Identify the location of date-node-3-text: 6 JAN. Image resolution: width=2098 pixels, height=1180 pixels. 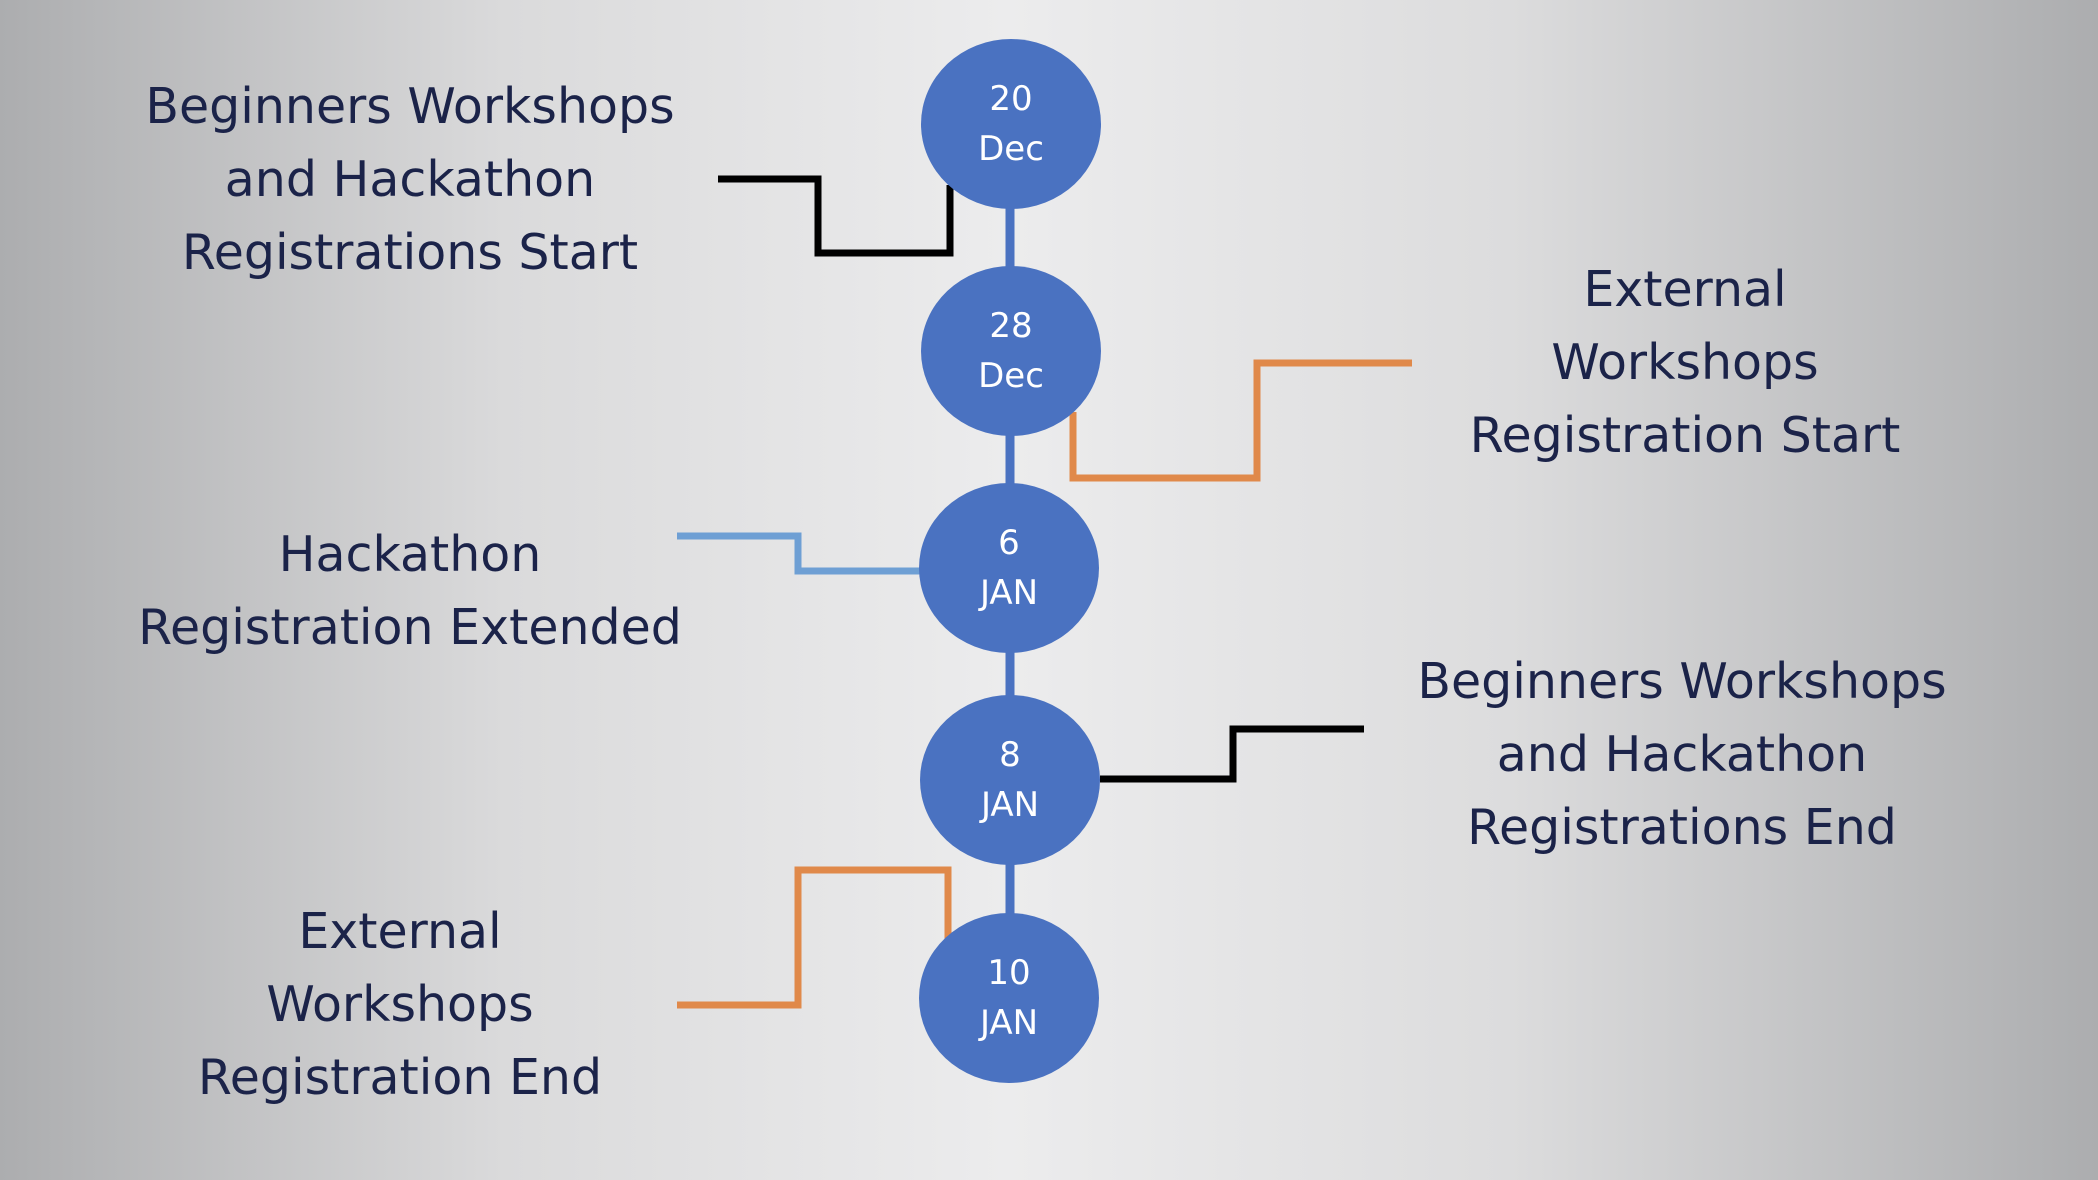
(1009, 568).